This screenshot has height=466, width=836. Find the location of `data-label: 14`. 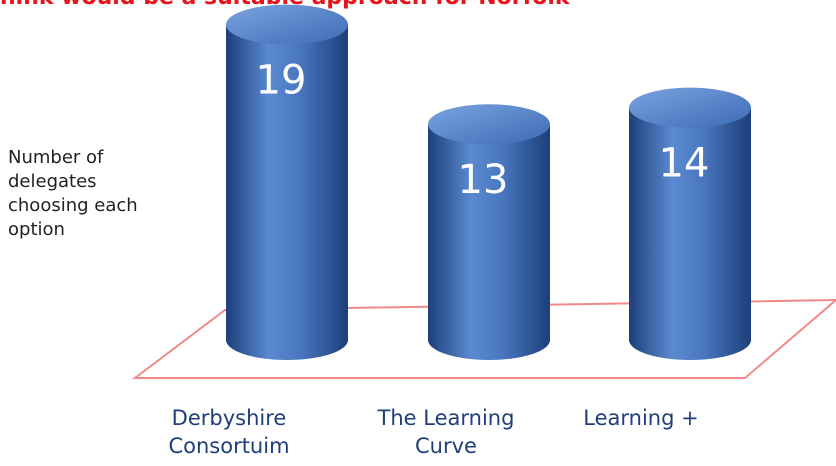

data-label: 14 is located at coordinates (684, 164).